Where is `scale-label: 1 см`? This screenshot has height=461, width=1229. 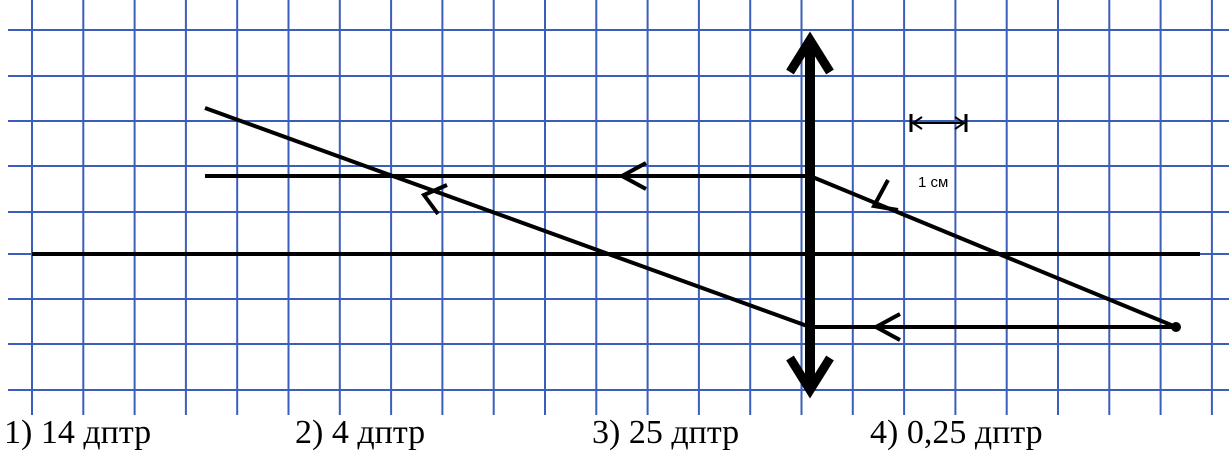
scale-label: 1 см is located at coordinates (933, 182).